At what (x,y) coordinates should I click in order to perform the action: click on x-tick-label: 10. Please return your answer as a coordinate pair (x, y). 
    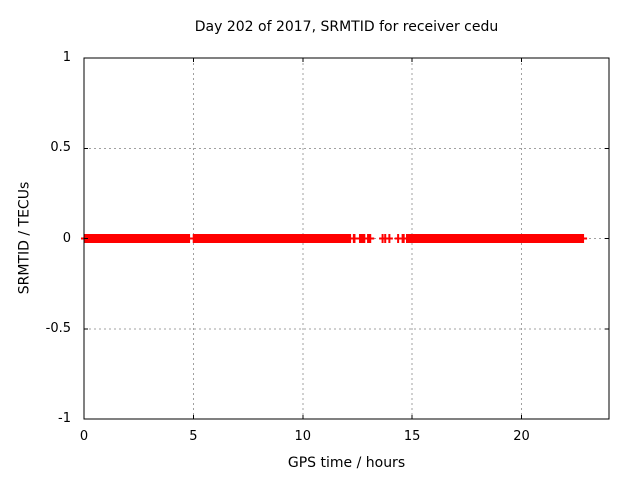
    Looking at the image, I should click on (303, 436).